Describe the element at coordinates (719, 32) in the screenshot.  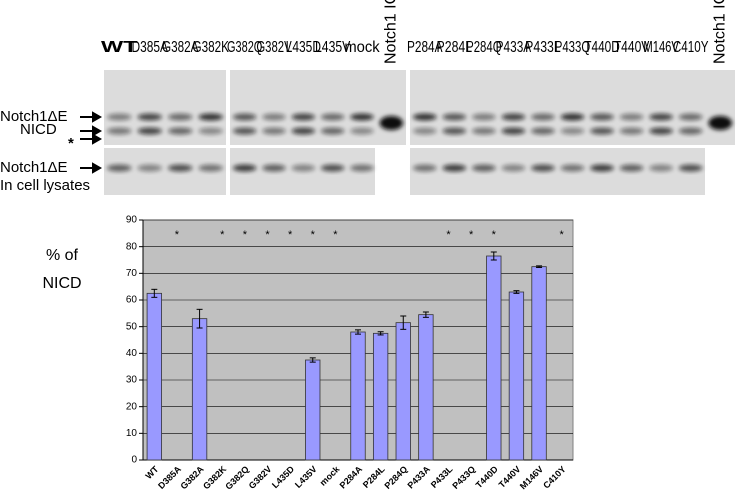
I see `lane-label: Notch1 ICV` at that location.